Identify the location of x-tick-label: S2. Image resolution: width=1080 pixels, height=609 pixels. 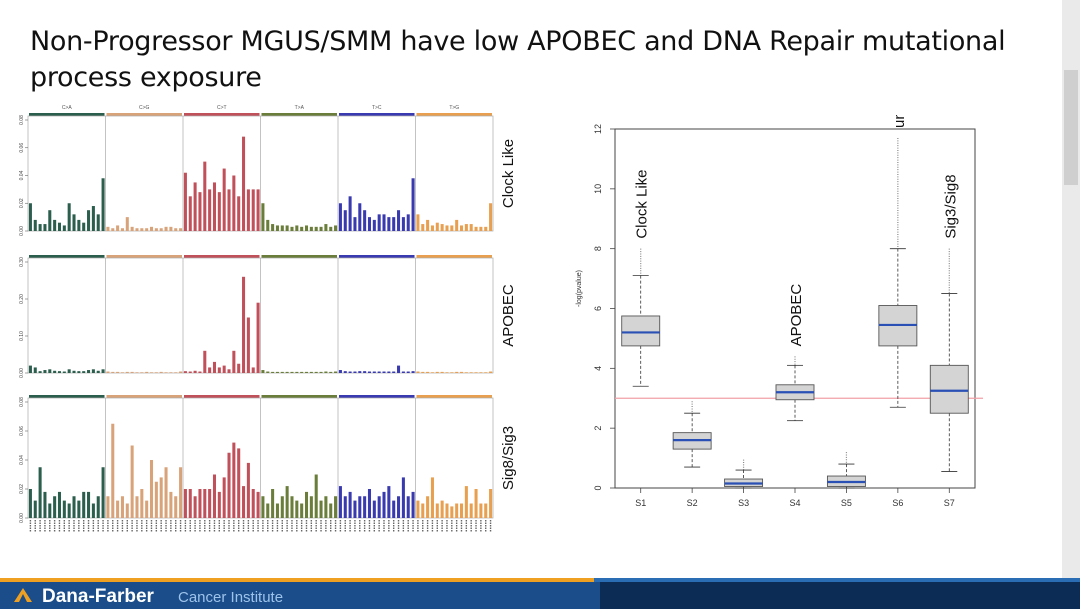
(692, 503).